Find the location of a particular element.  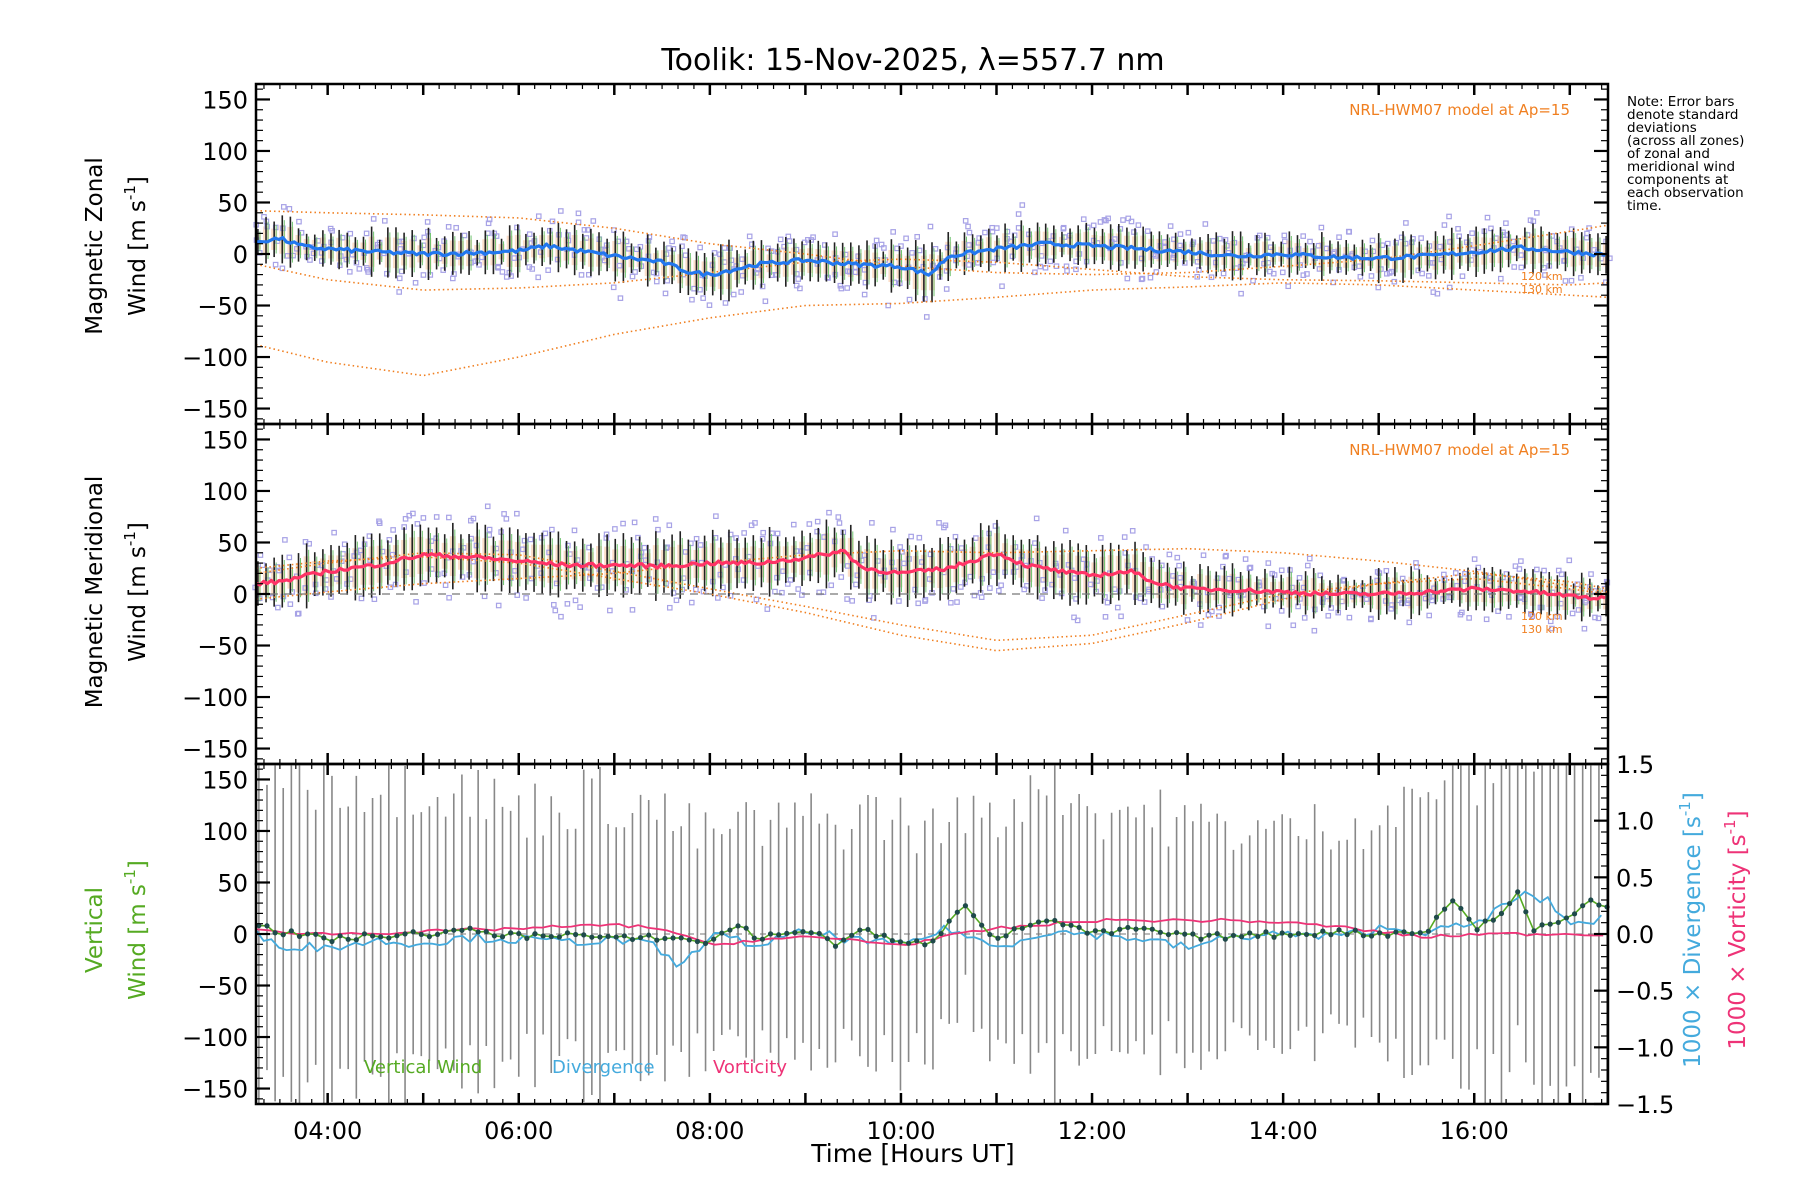

y-tick-label: 100 is located at coordinates (225, 832).